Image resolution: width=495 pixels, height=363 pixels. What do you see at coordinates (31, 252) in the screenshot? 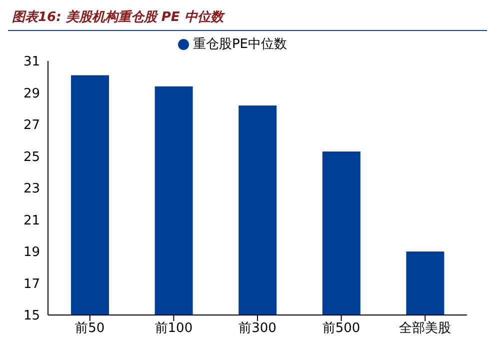
I see `y-tick-label: 19` at bounding box center [31, 252].